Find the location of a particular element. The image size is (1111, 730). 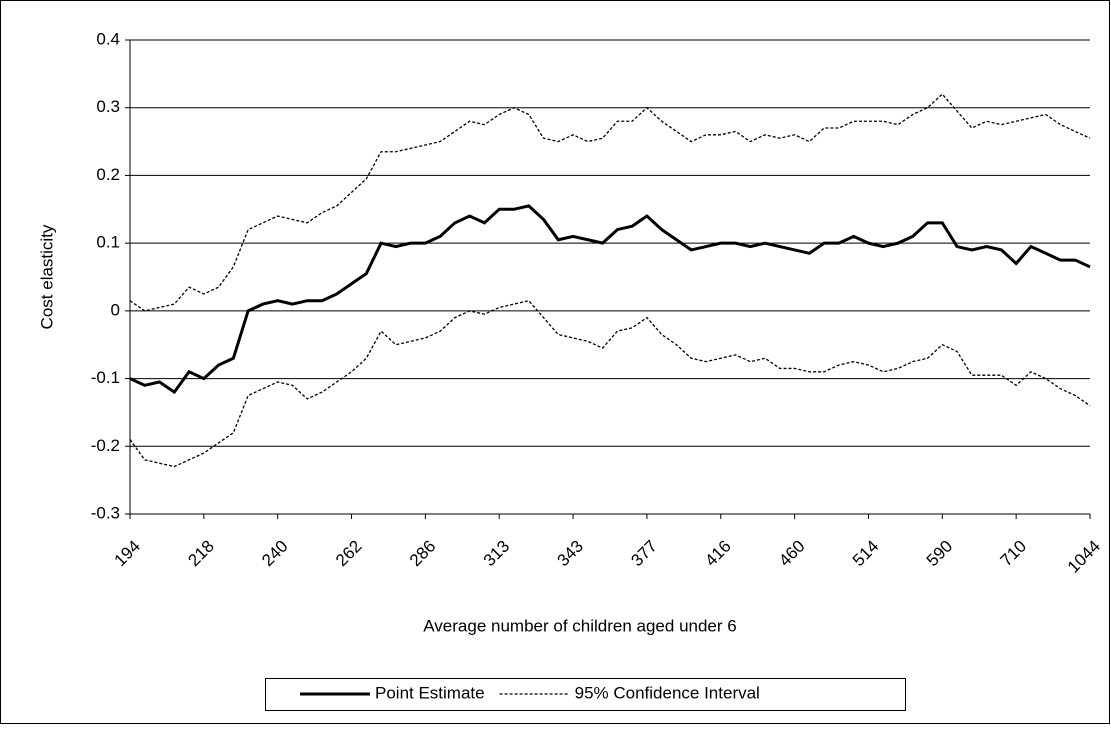

legend-label: Point Estimate is located at coordinates (430, 692).